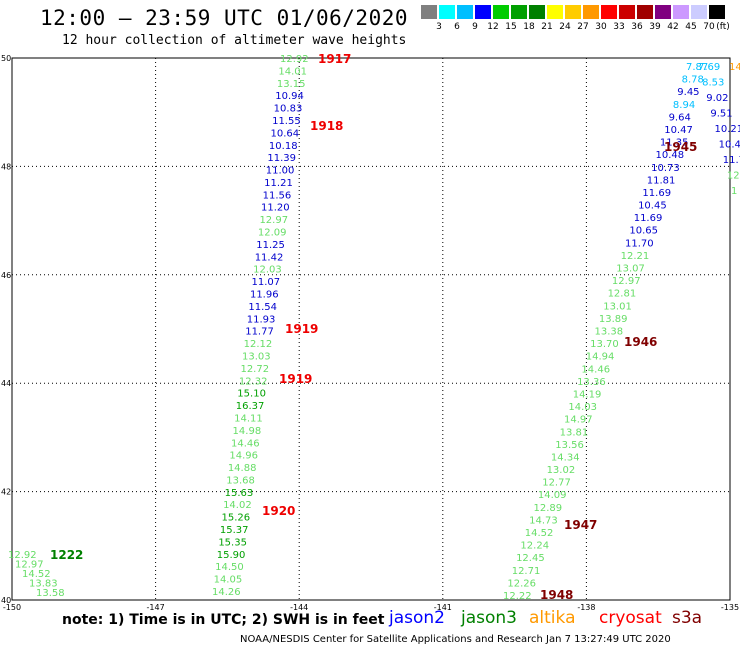 The height and width of the screenshot is (650, 740). What do you see at coordinates (622, 294) in the screenshot?
I see `wave-height-label: 12.81` at bounding box center [622, 294].